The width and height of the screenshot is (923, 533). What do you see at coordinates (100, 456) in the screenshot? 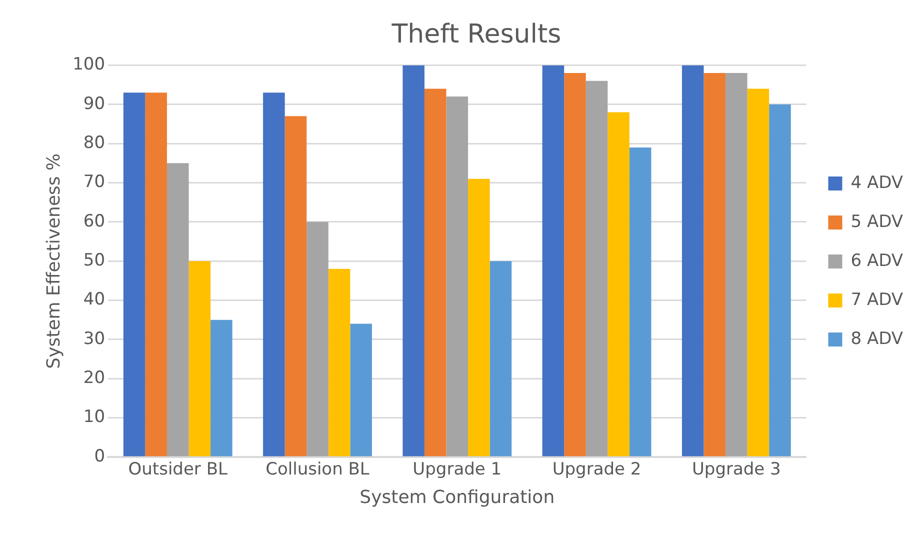
I see `y-tick-label: 0` at bounding box center [100, 456].